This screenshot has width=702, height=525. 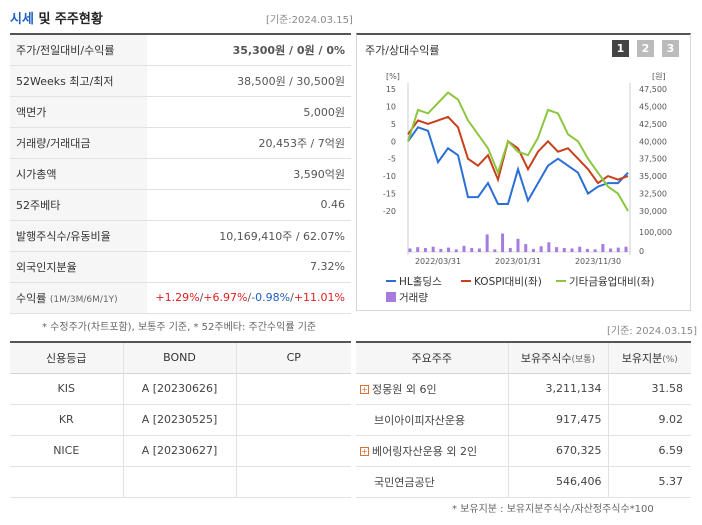 I want to click on return-1y: +11.01%, so click(x=319, y=297).